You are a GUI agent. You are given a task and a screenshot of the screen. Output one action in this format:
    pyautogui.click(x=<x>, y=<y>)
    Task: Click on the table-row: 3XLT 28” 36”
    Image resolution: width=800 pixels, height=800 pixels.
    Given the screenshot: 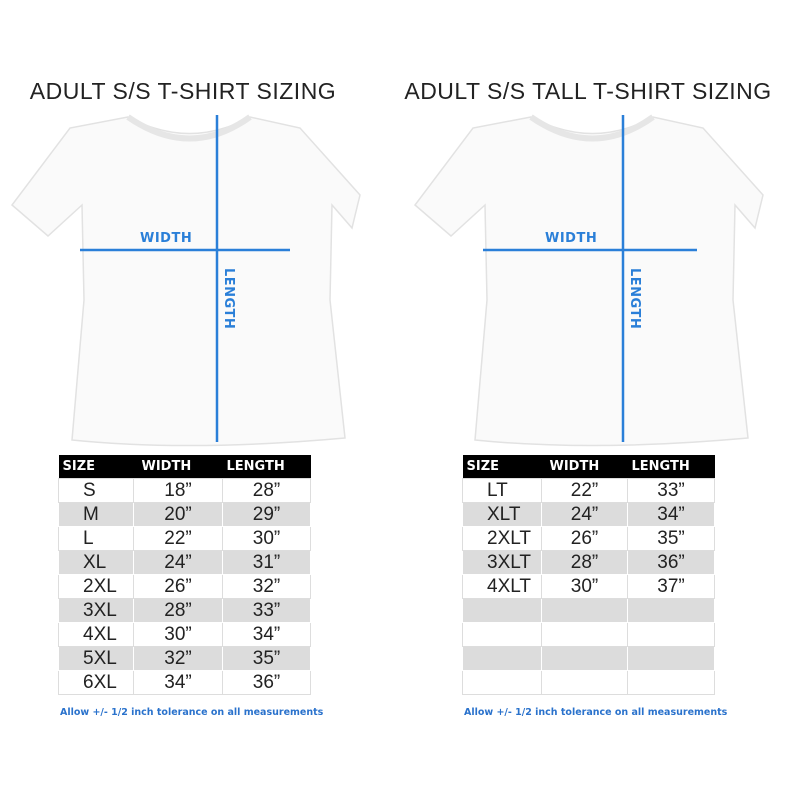 What is the action you would take?
    pyautogui.click(x=588, y=562)
    